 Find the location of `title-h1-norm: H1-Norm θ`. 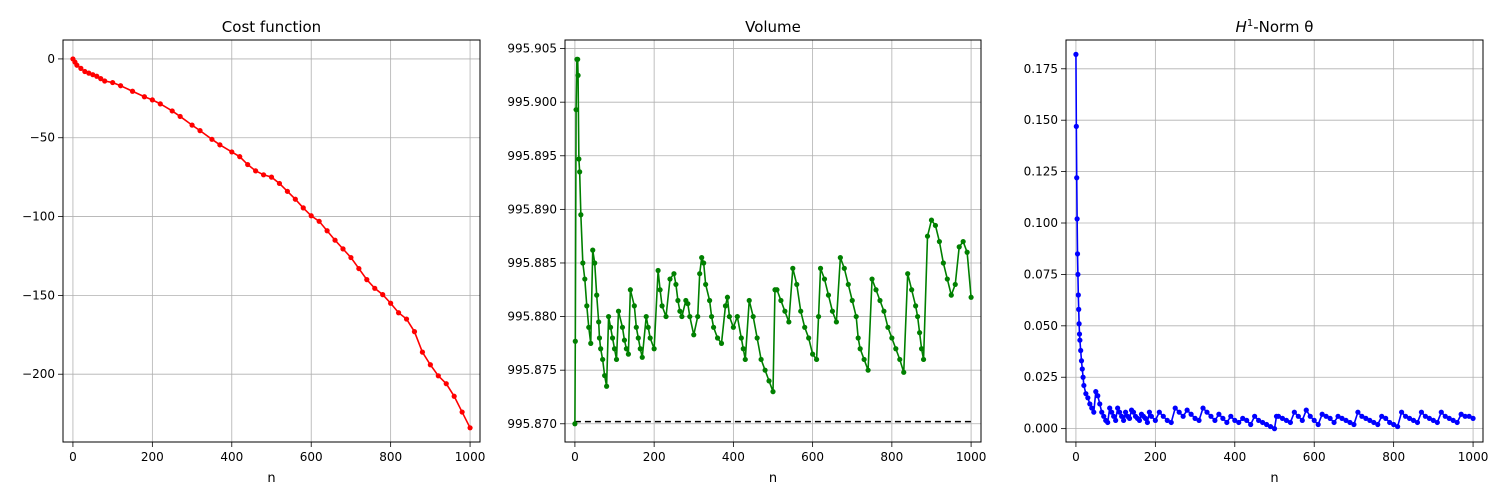

title-h1-norm: H1-Norm θ is located at coordinates (1275, 27).